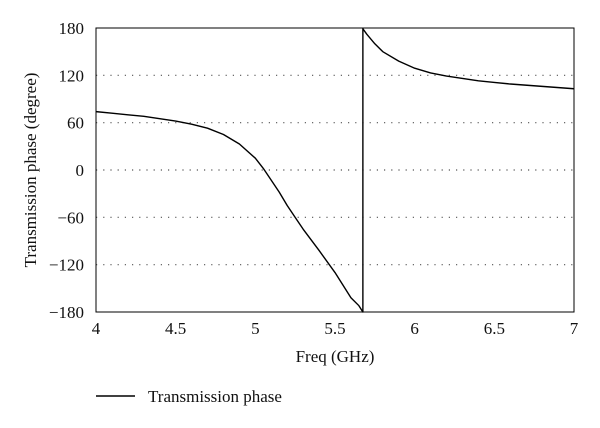 This screenshot has height=428, width=600. Describe the element at coordinates (30, 170) in the screenshot. I see `y-axis-label: Transmission phase (degree)` at that location.